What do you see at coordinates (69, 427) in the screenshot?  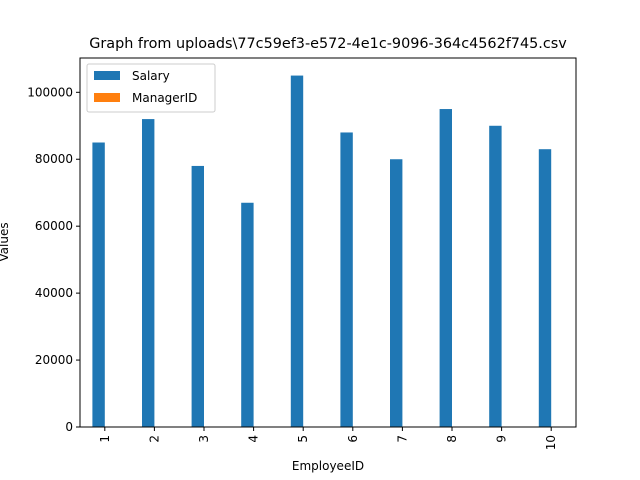 I see `y-tick-label: 0` at bounding box center [69, 427].